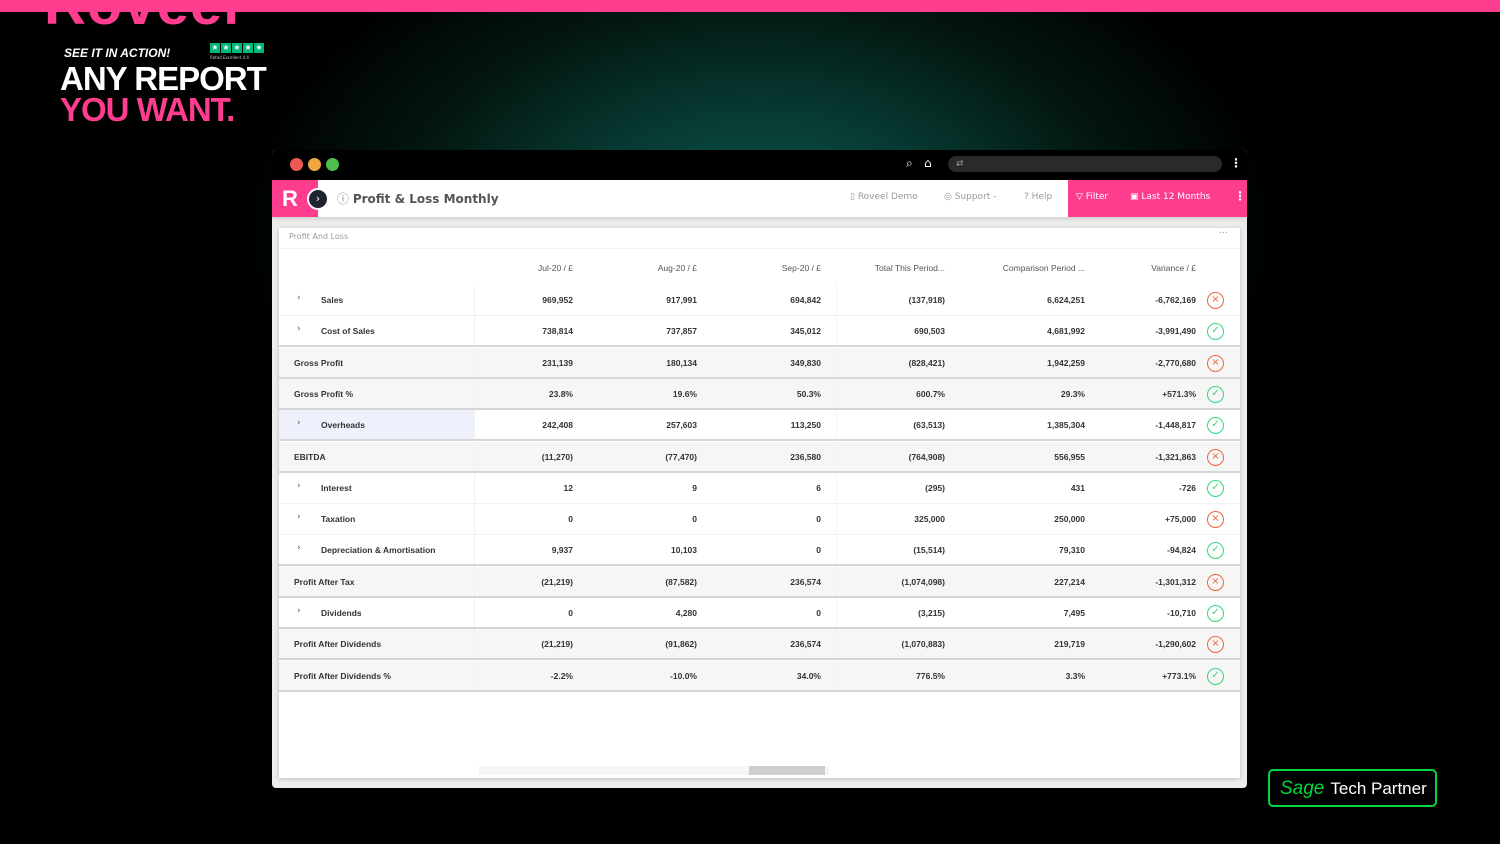 This screenshot has width=1500, height=844. Describe the element at coordinates (683, 675) in the screenshot. I see `cell-value: -10.0%` at that location.